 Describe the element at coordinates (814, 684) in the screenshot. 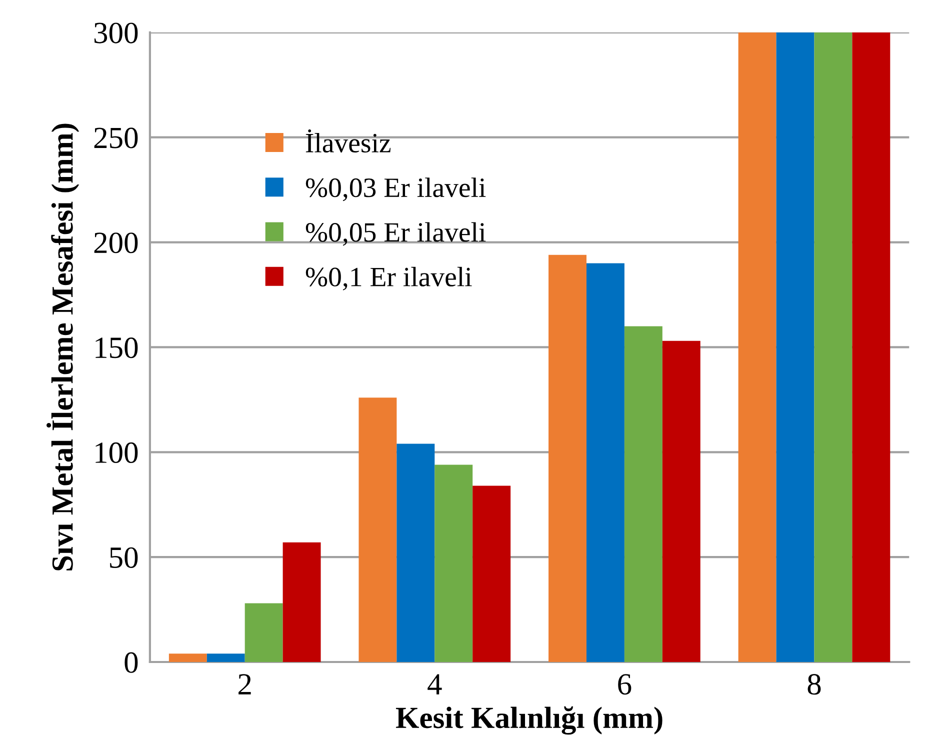

I see `x-tick-label: 8` at that location.